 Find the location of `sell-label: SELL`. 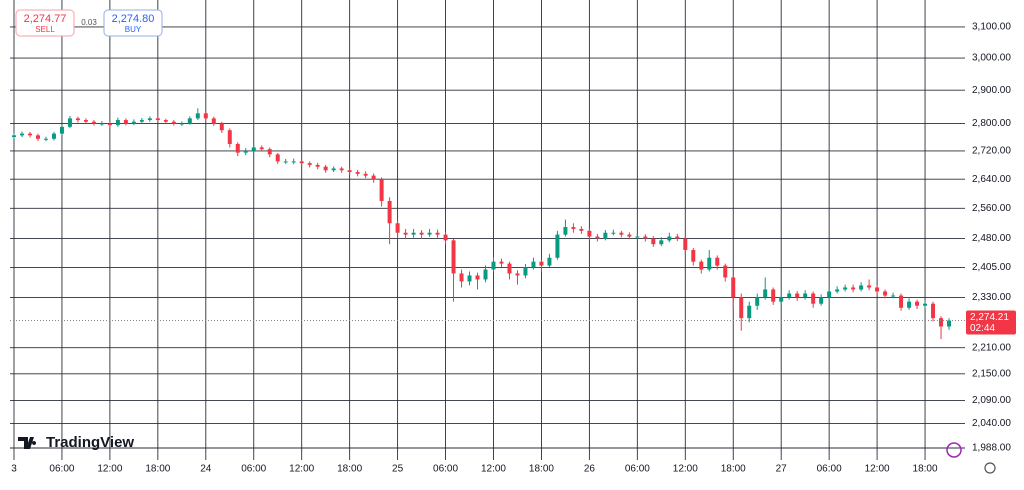

sell-label: SELL is located at coordinates (45, 29).